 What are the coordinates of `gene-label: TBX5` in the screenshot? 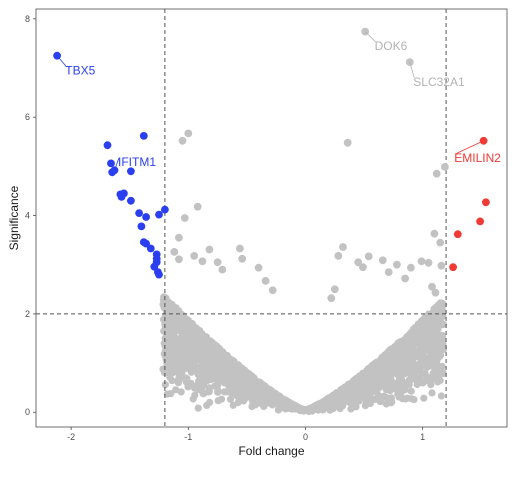 It's located at (80, 70).